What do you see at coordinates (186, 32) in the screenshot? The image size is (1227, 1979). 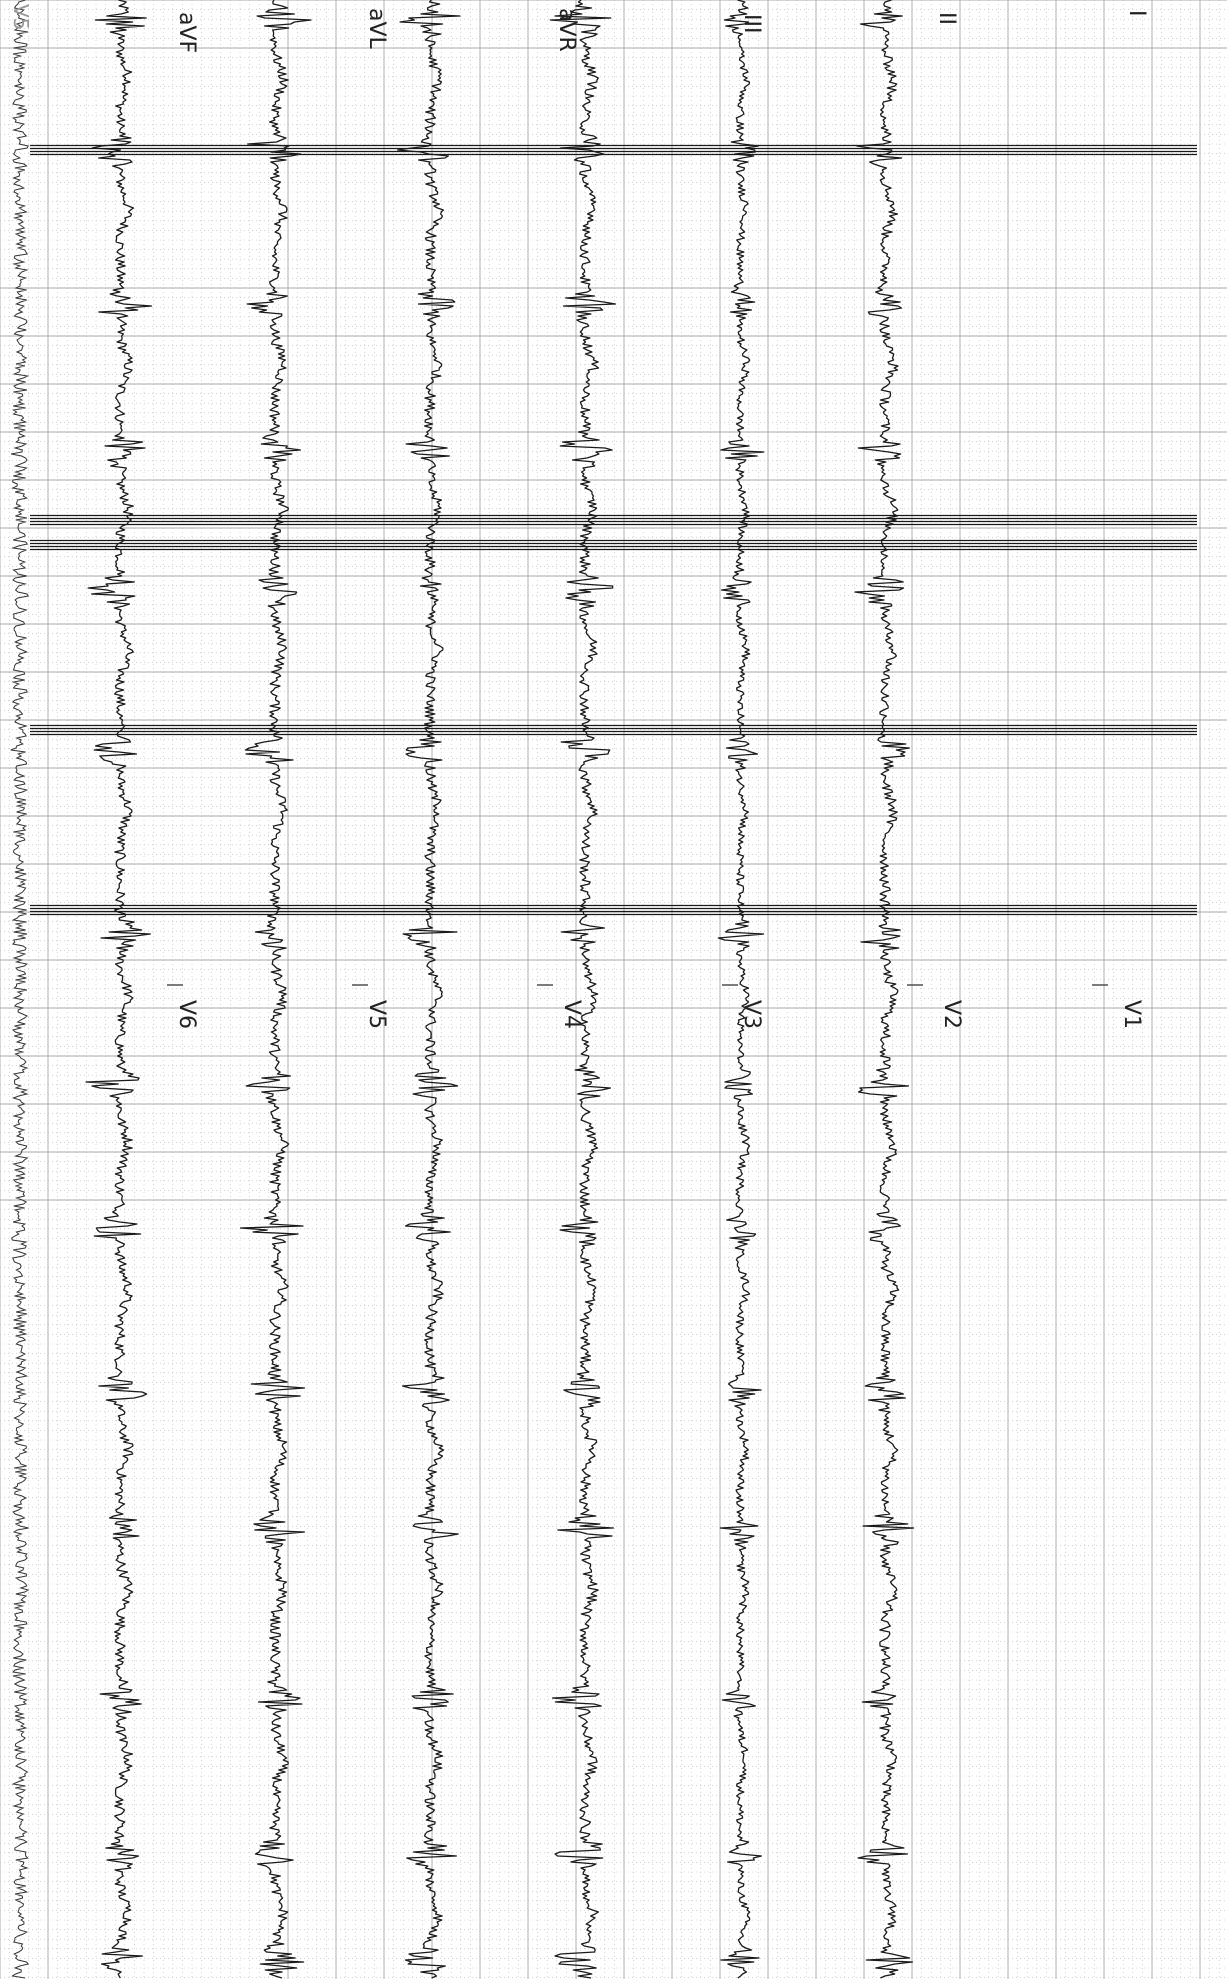 I see `lead-label-avf: aVF` at bounding box center [186, 32].